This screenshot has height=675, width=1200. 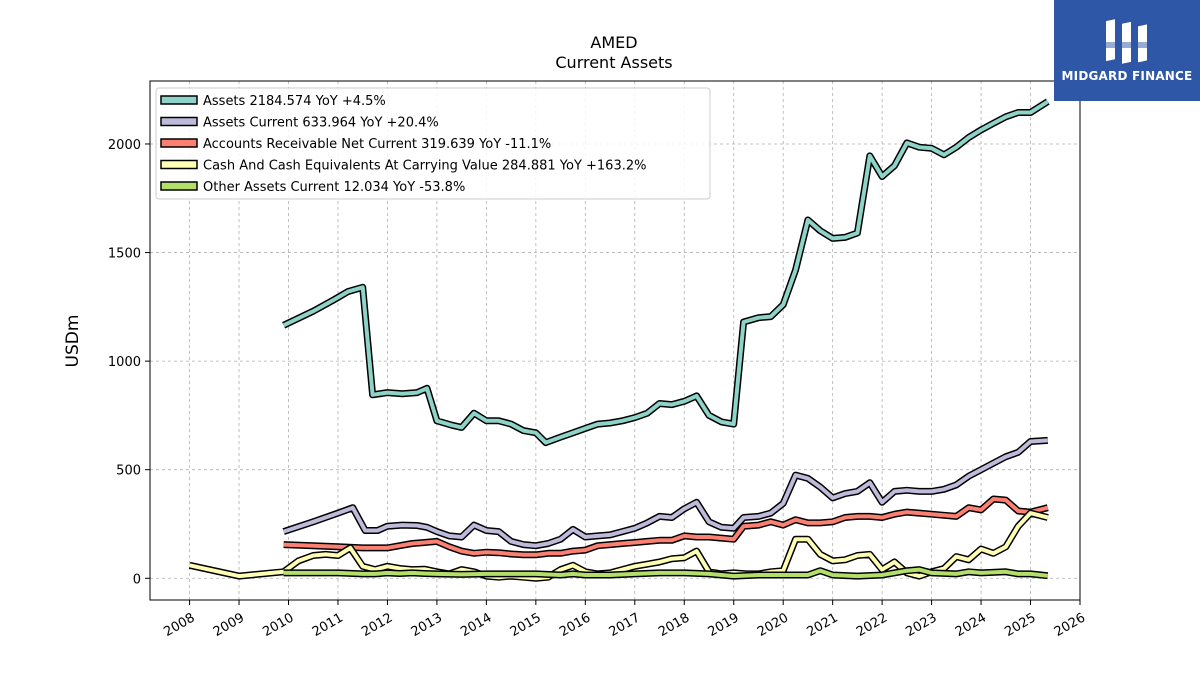 I want to click on chart-subtitle: Current Assets, so click(x=613, y=62).